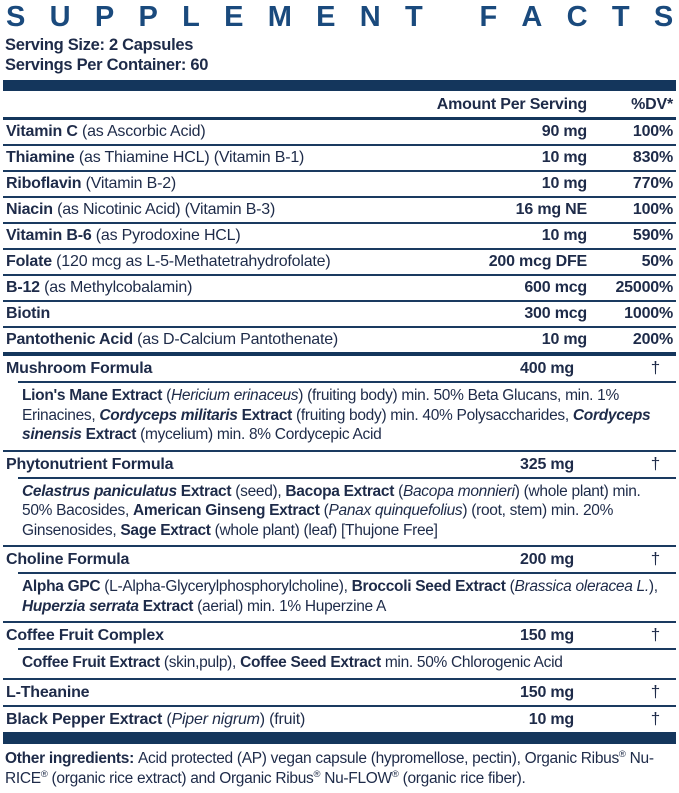 The image size is (679, 793). What do you see at coordinates (99, 45) in the screenshot?
I see `serving-size: Serving Size: 2 Capsules` at bounding box center [99, 45].